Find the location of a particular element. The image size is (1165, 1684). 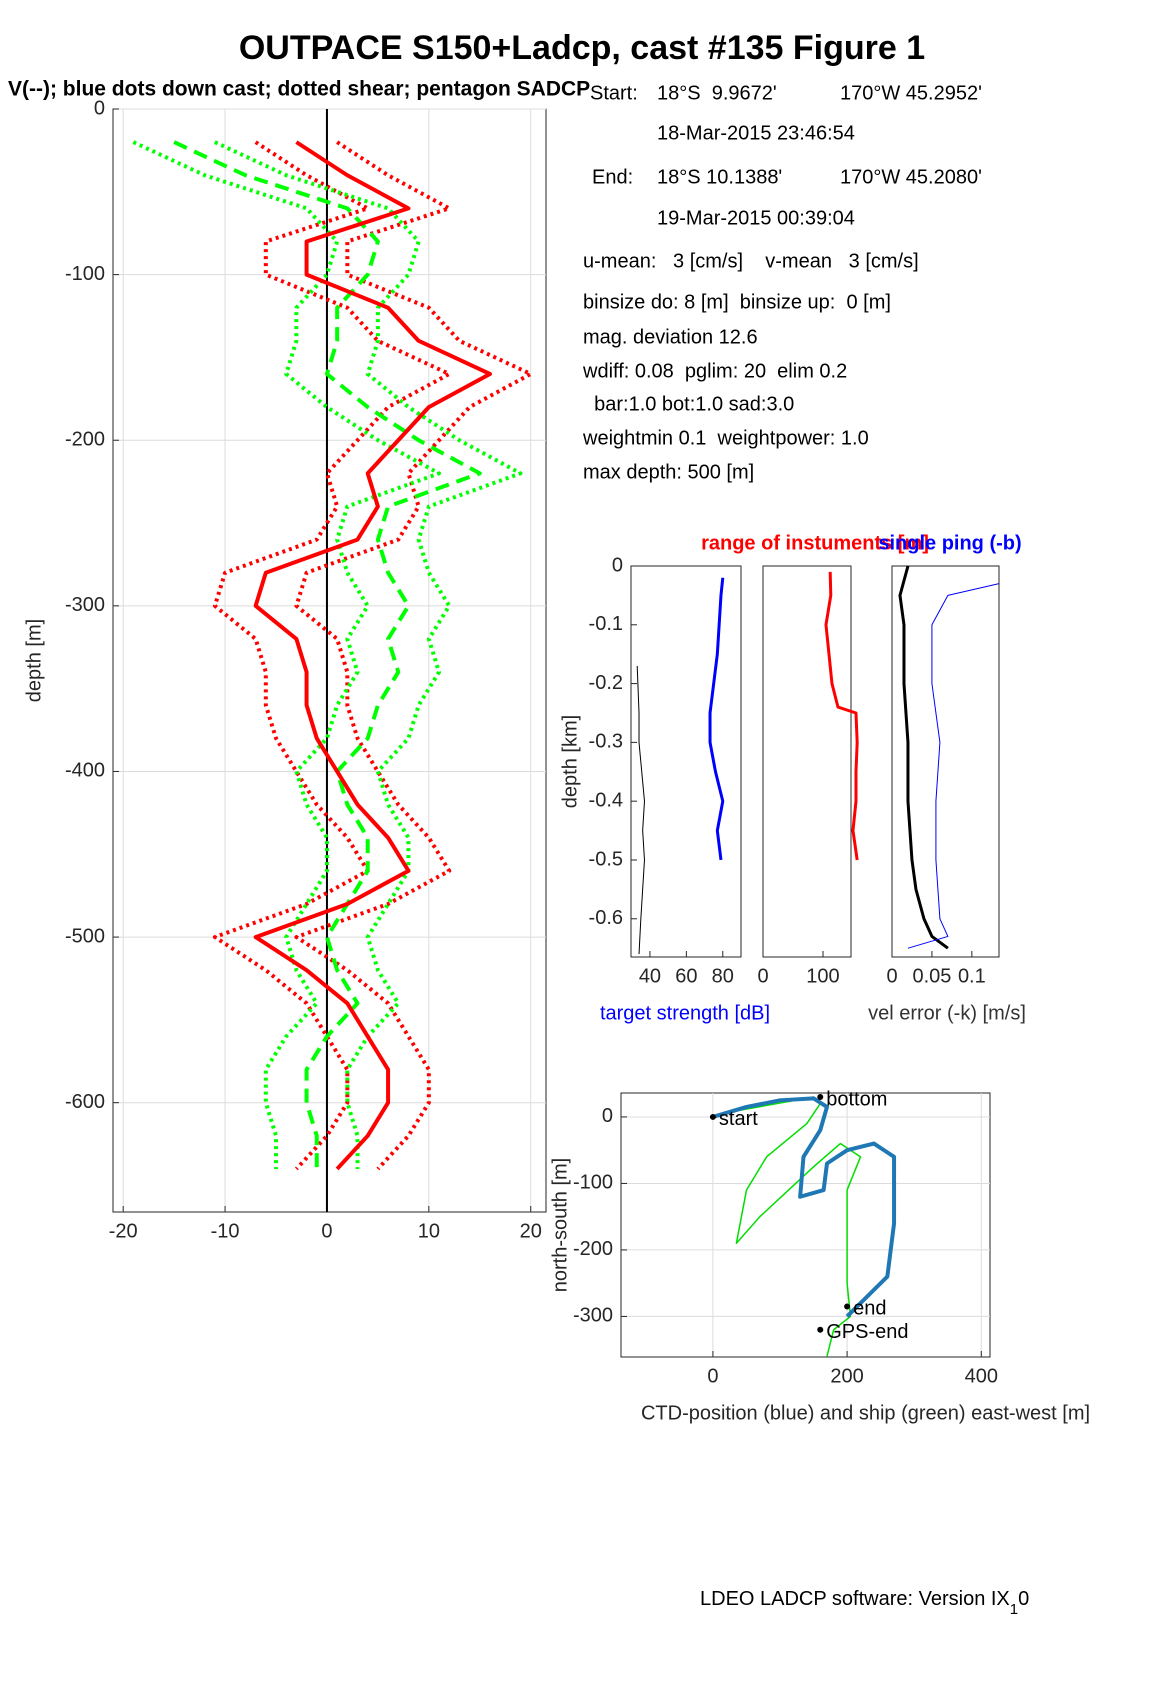

x-tick-label: 10 is located at coordinates (429, 1231).